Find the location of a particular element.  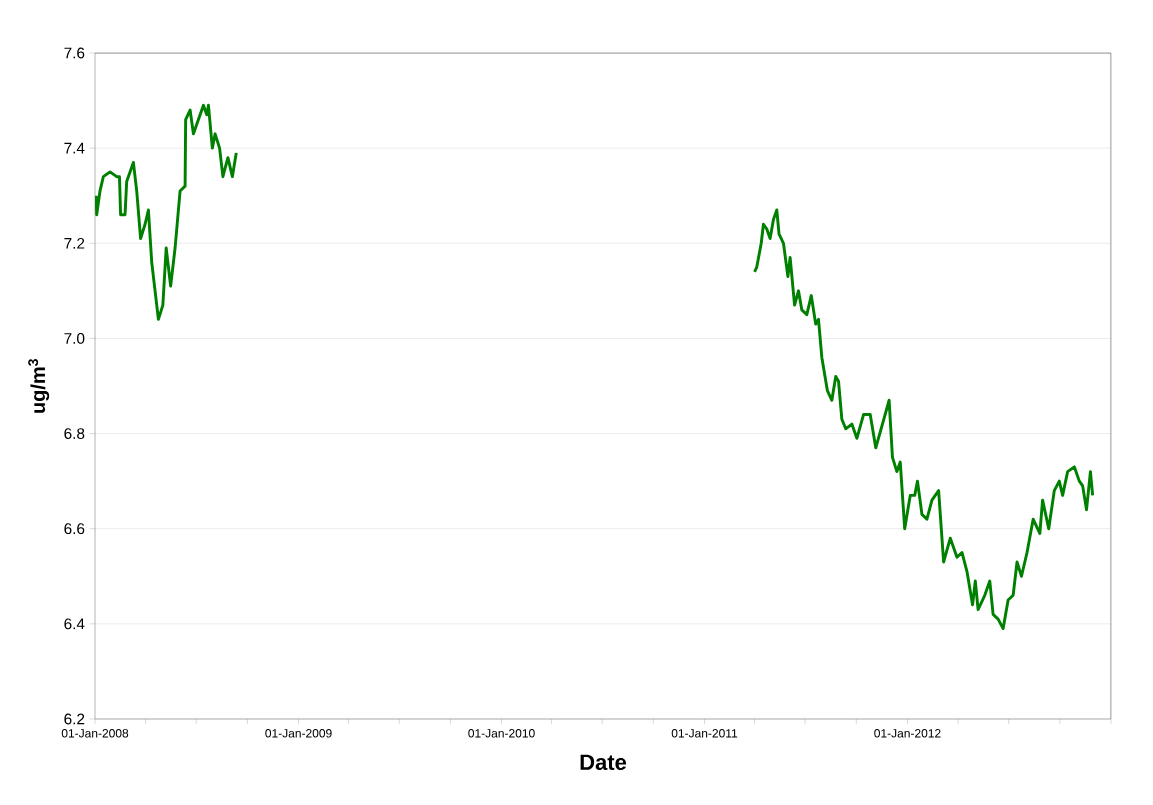

y-tick-label: 7.6 is located at coordinates (74, 53).